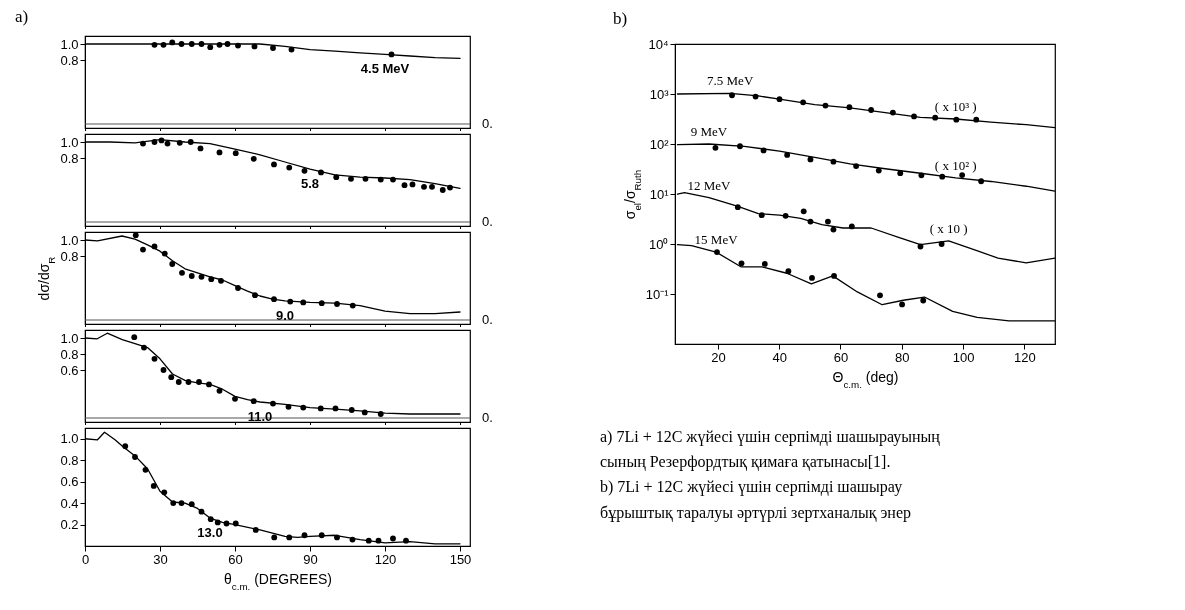  Describe the element at coordinates (235, 559) in the screenshot. I see `x-tick-label: 60` at that location.